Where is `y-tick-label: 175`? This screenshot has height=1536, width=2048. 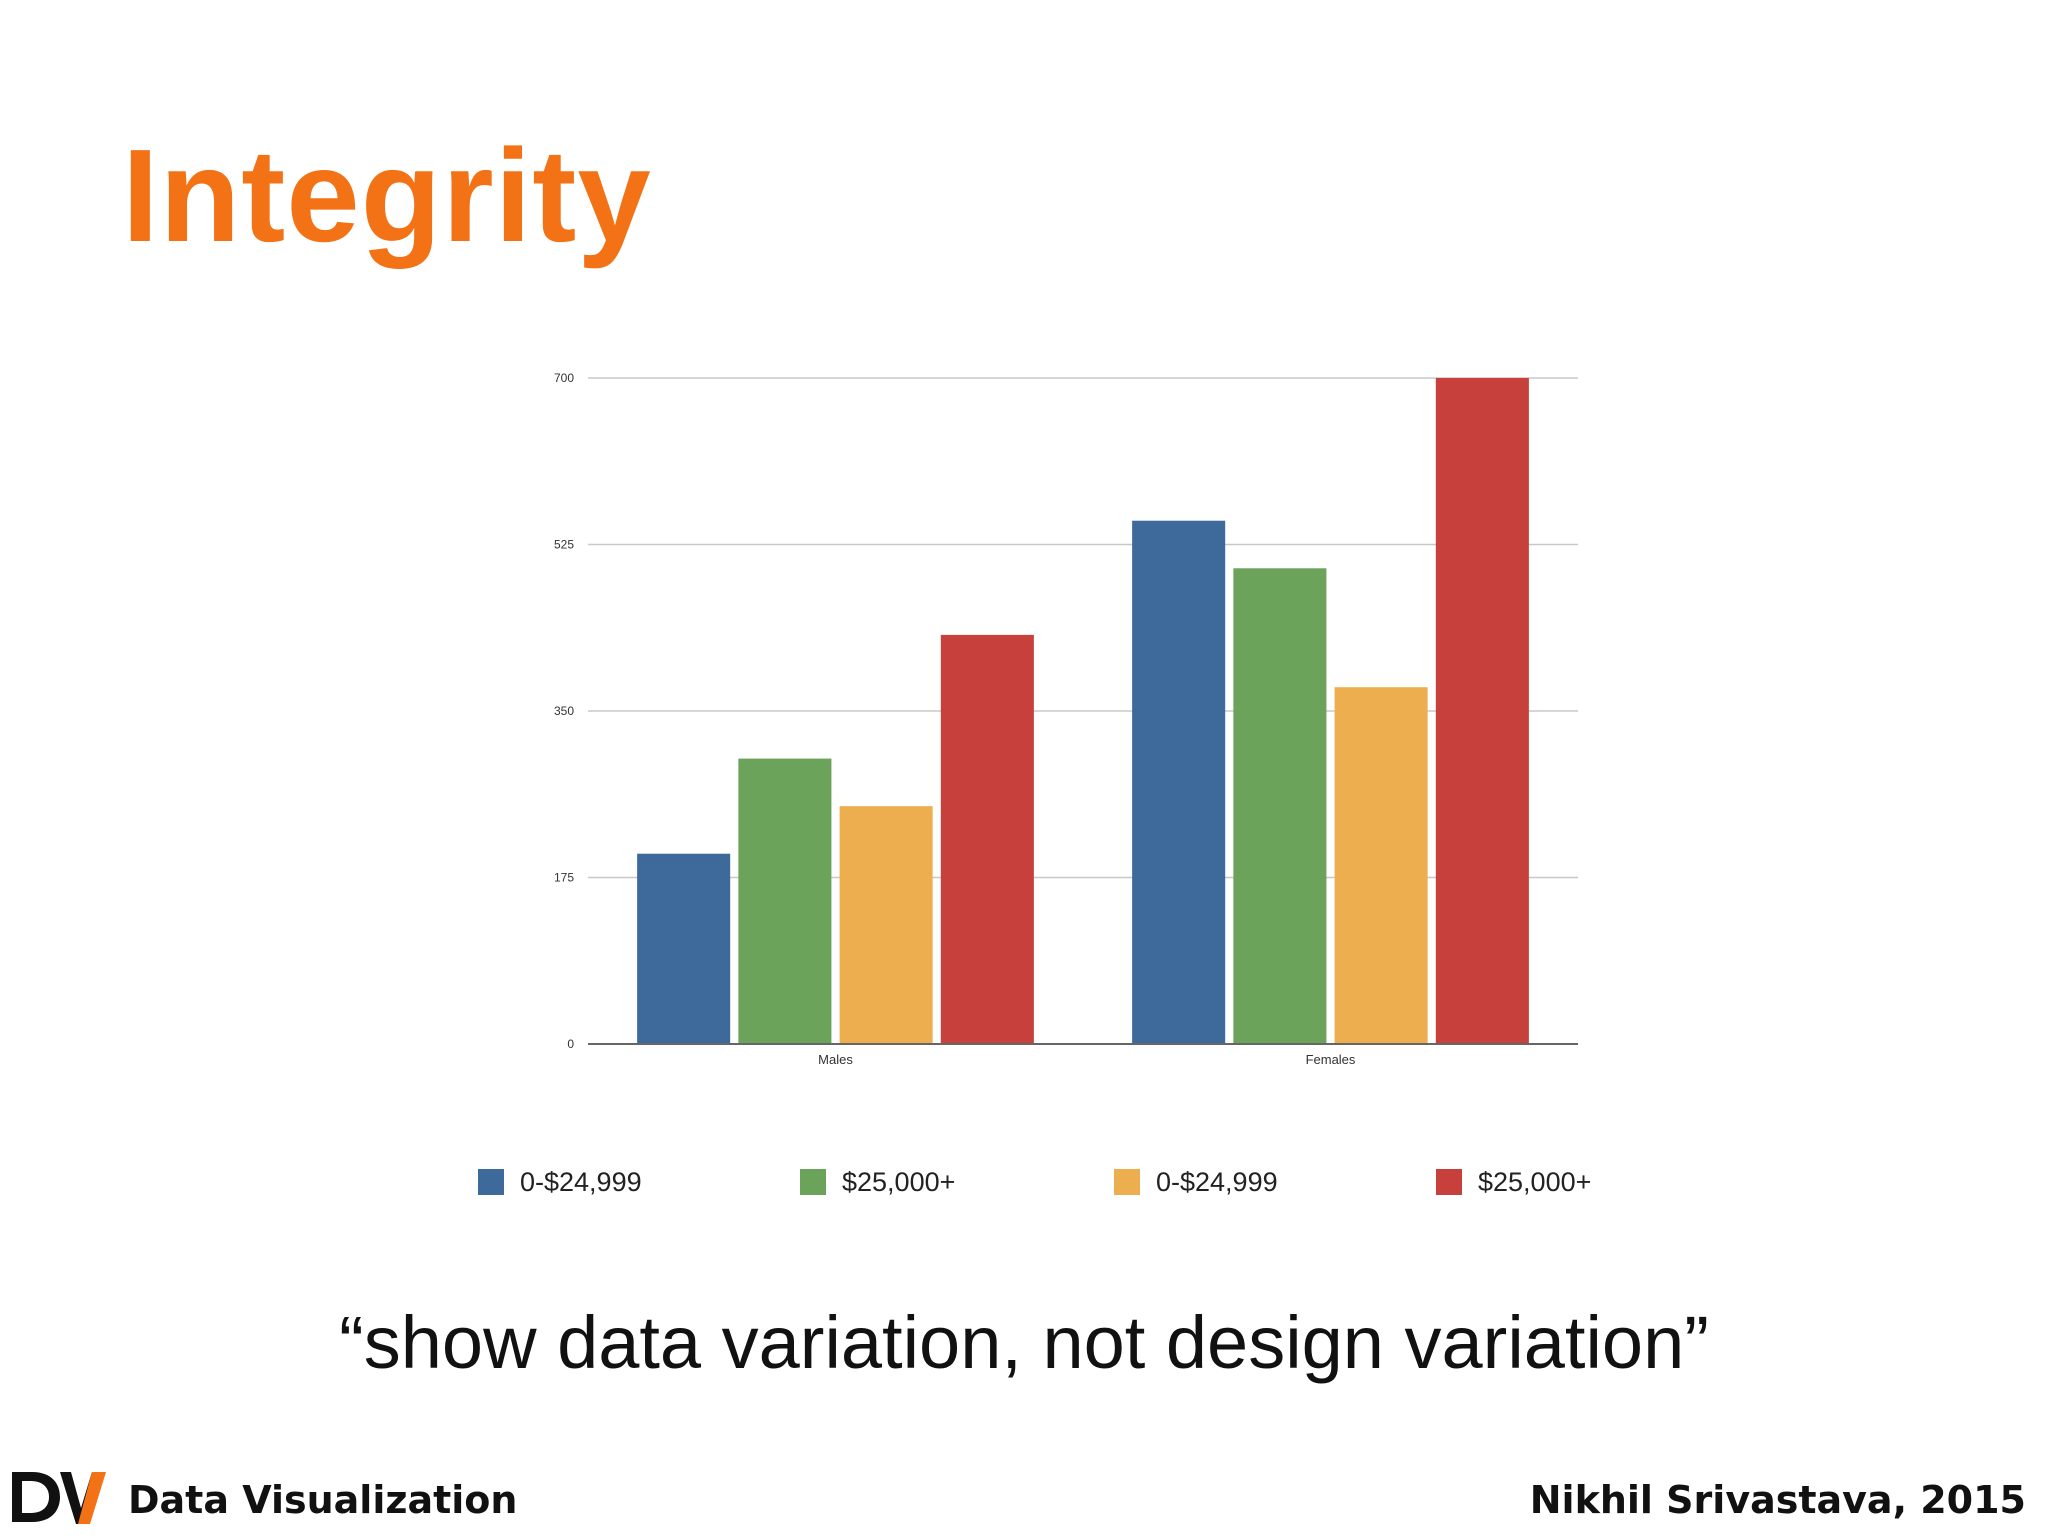
y-tick-label: 175 is located at coordinates (564, 878).